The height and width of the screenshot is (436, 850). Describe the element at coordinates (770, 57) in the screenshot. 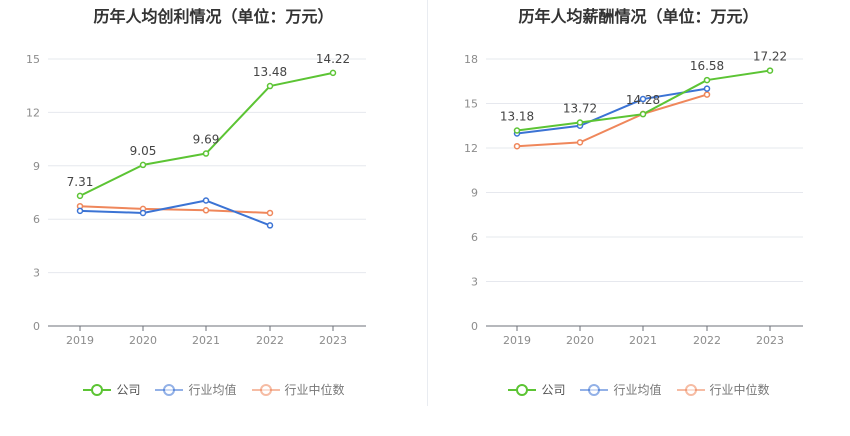

I see `data-label: 17.22` at that location.